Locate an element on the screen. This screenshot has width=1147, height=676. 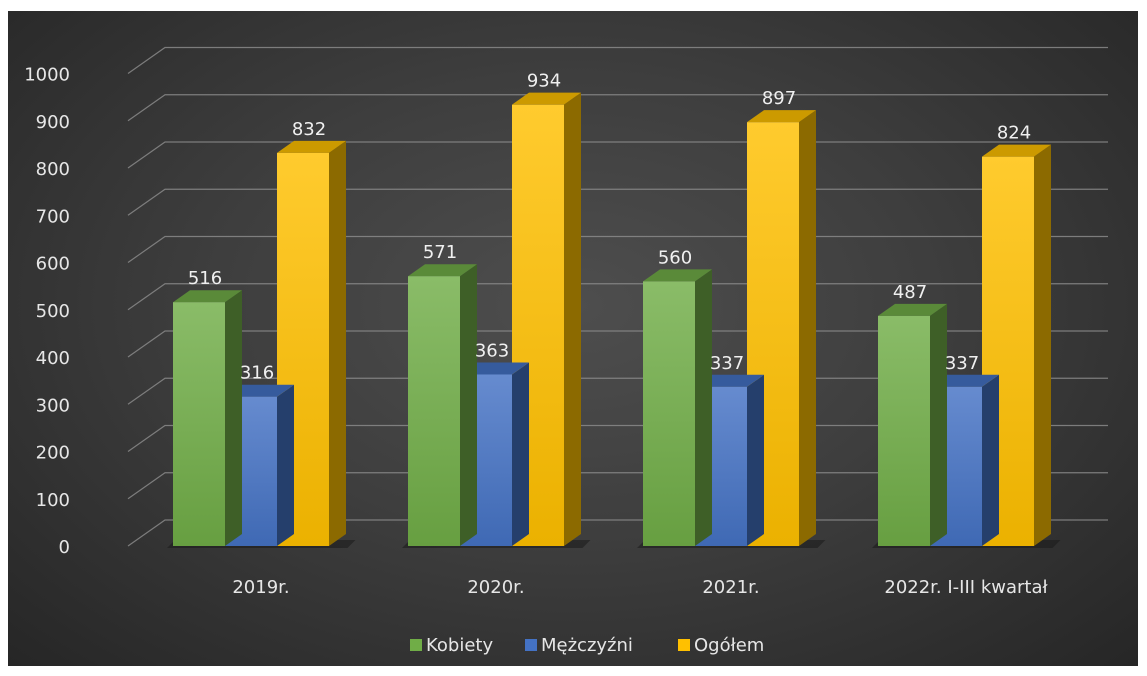
data-label: 832 is located at coordinates (309, 129).